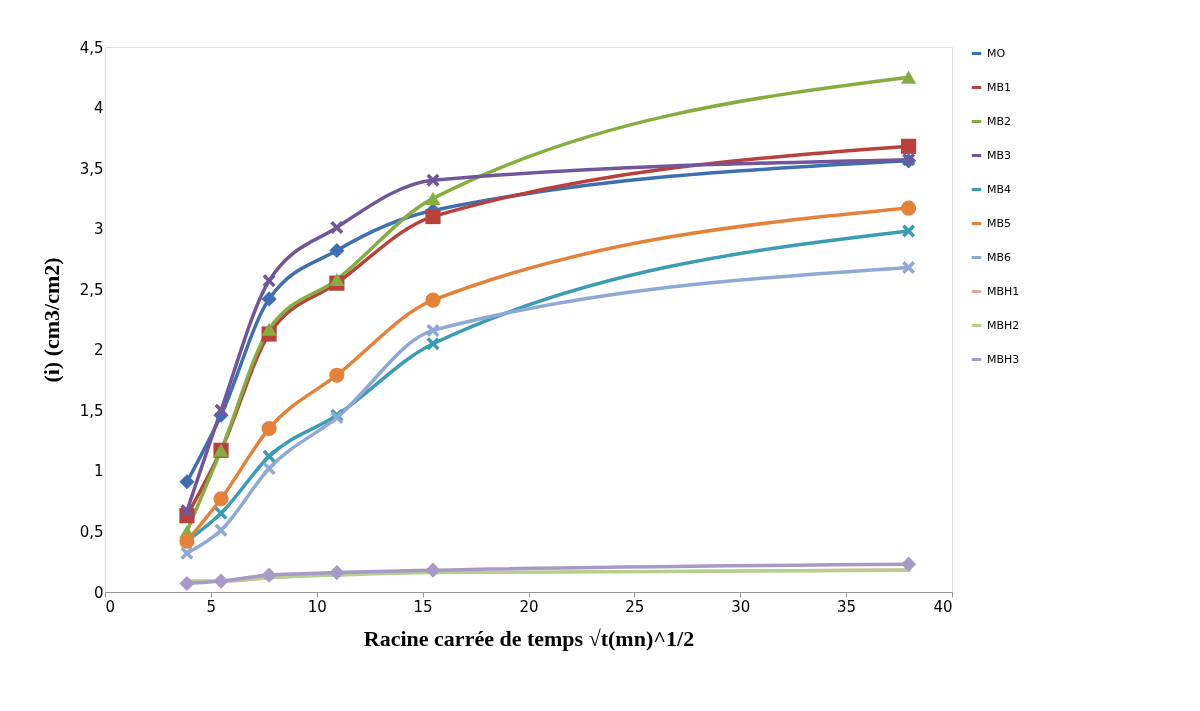  I want to click on x-tick-label: 20, so click(529, 606).